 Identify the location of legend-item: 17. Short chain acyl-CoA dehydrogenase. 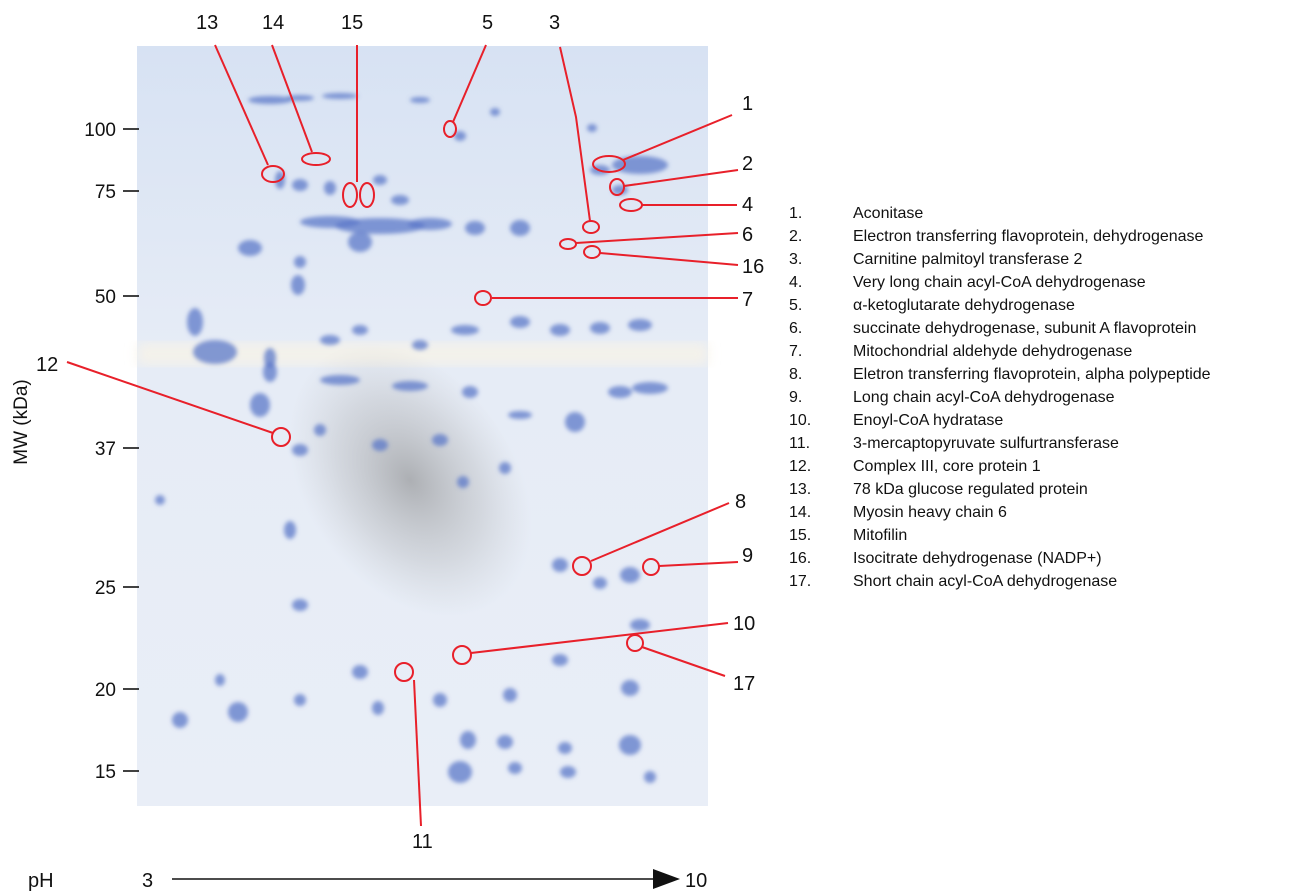
(1044, 581).